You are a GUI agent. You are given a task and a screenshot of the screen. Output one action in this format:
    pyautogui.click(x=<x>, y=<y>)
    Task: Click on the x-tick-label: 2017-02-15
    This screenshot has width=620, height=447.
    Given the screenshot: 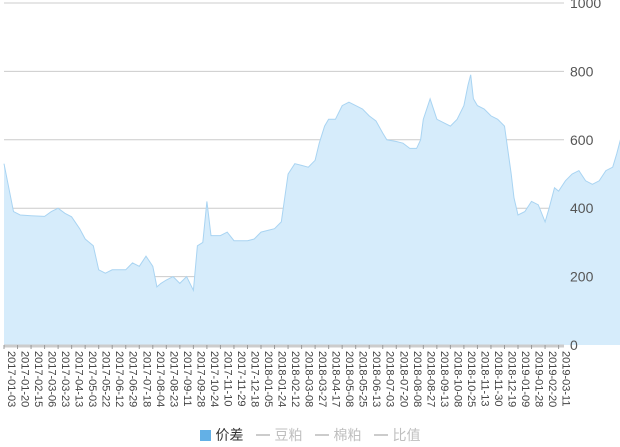 What is the action you would take?
    pyautogui.click(x=38, y=379)
    